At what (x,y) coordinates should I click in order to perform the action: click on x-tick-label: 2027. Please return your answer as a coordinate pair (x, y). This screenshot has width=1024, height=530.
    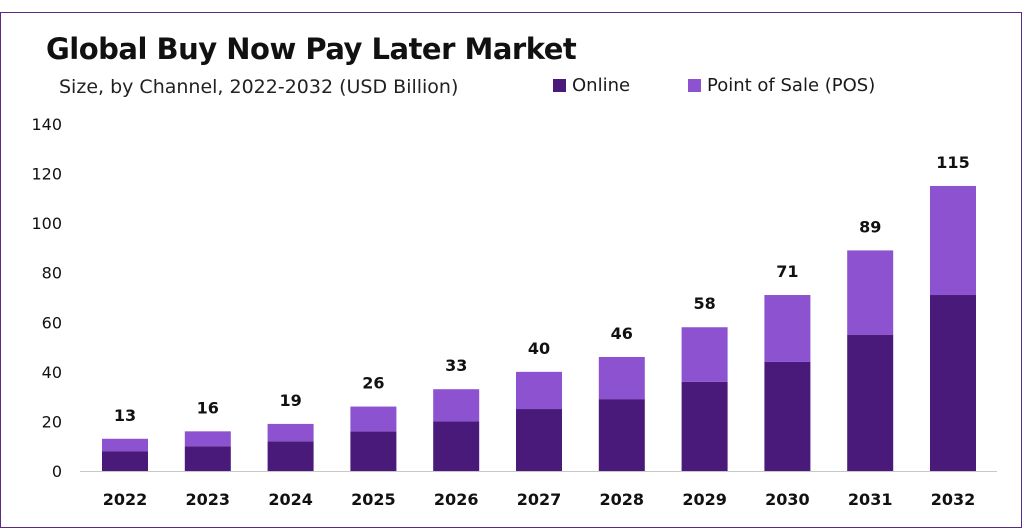
    Looking at the image, I should click on (539, 499).